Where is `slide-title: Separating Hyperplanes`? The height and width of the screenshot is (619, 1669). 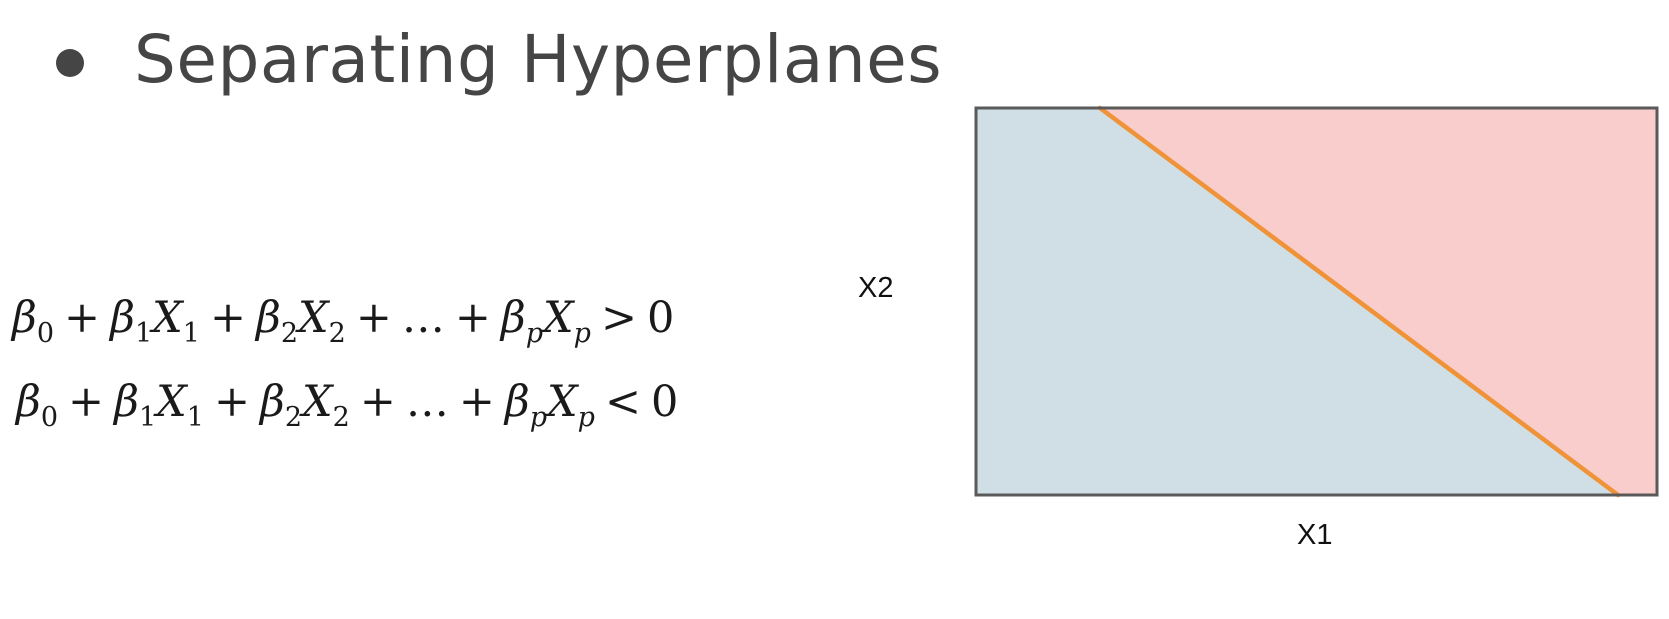
slide-title: Separating Hyperplanes is located at coordinates (538, 59).